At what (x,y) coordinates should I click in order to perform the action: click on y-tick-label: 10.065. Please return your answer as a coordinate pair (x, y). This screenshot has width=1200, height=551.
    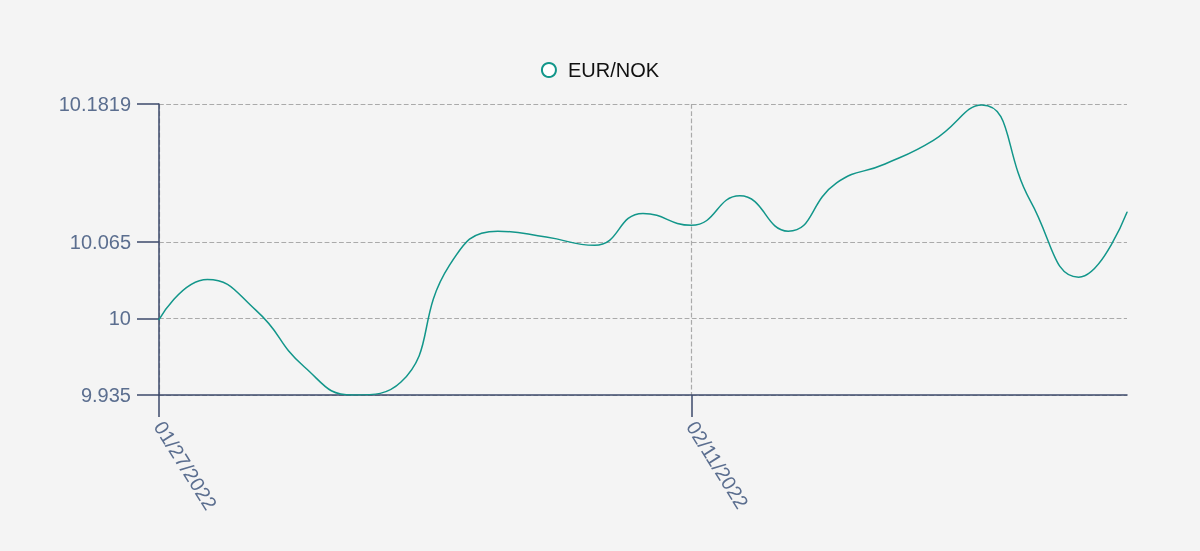
    Looking at the image, I should click on (100, 241).